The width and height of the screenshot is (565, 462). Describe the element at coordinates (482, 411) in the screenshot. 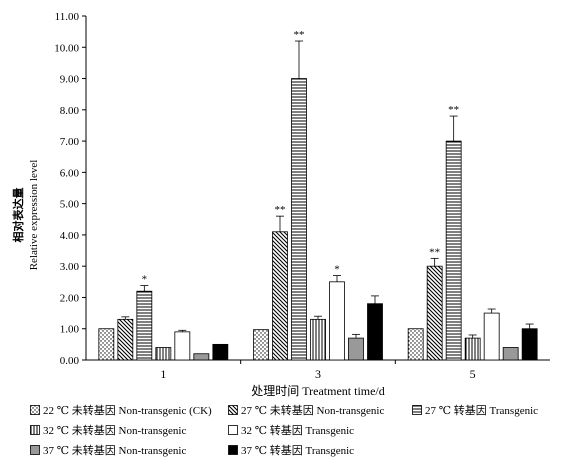

I see `legend-label: 27 ℃ 转基因 Transgenic` at that location.